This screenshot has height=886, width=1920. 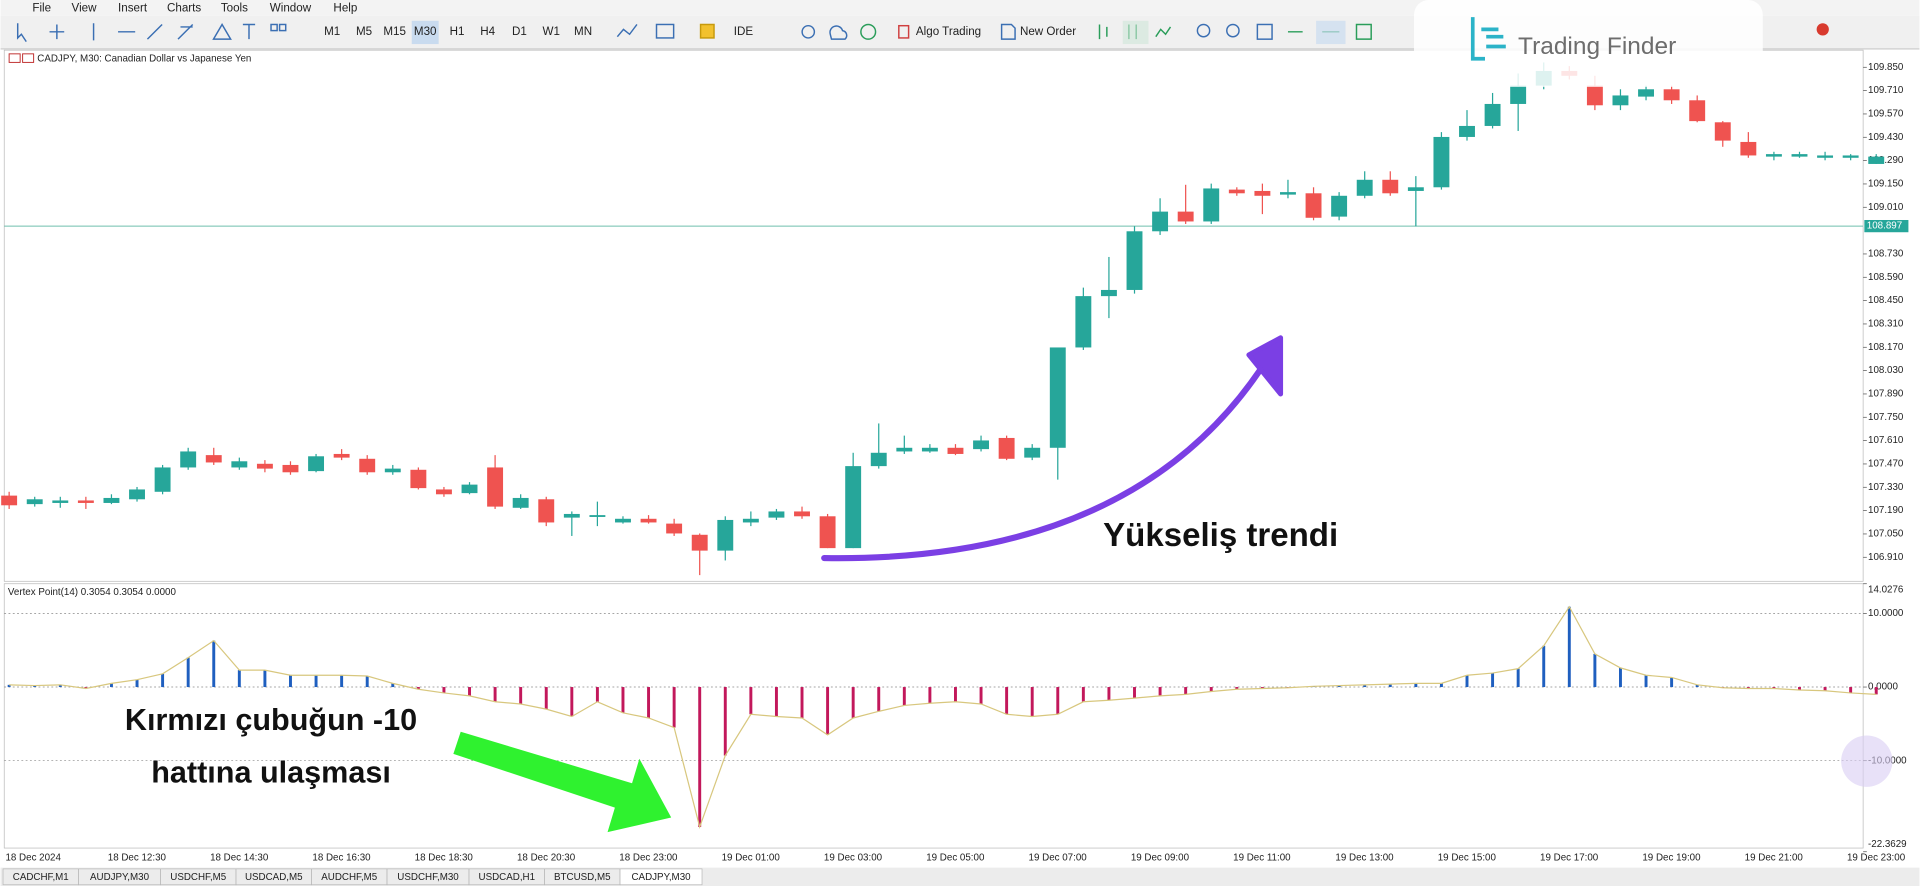 What do you see at coordinates (1886, 557) in the screenshot?
I see `y-tick-label: 106.910` at bounding box center [1886, 557].